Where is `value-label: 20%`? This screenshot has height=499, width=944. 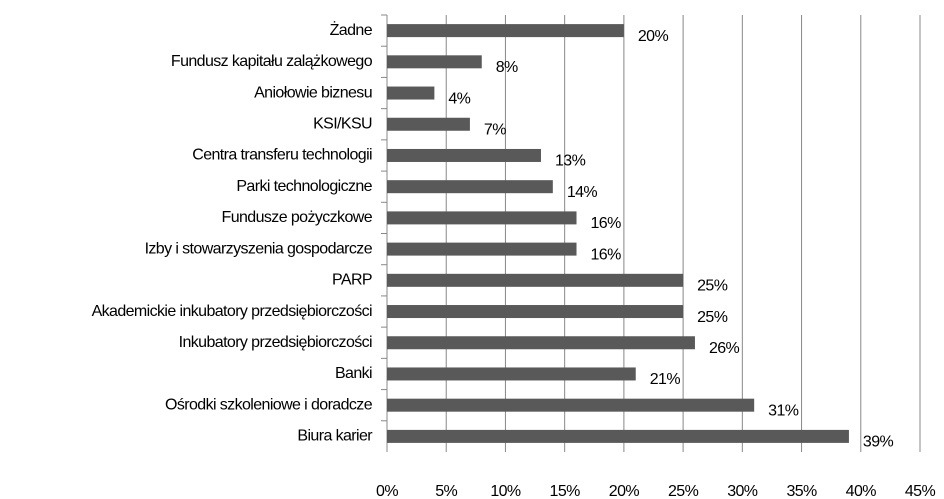 value-label: 20% is located at coordinates (653, 36).